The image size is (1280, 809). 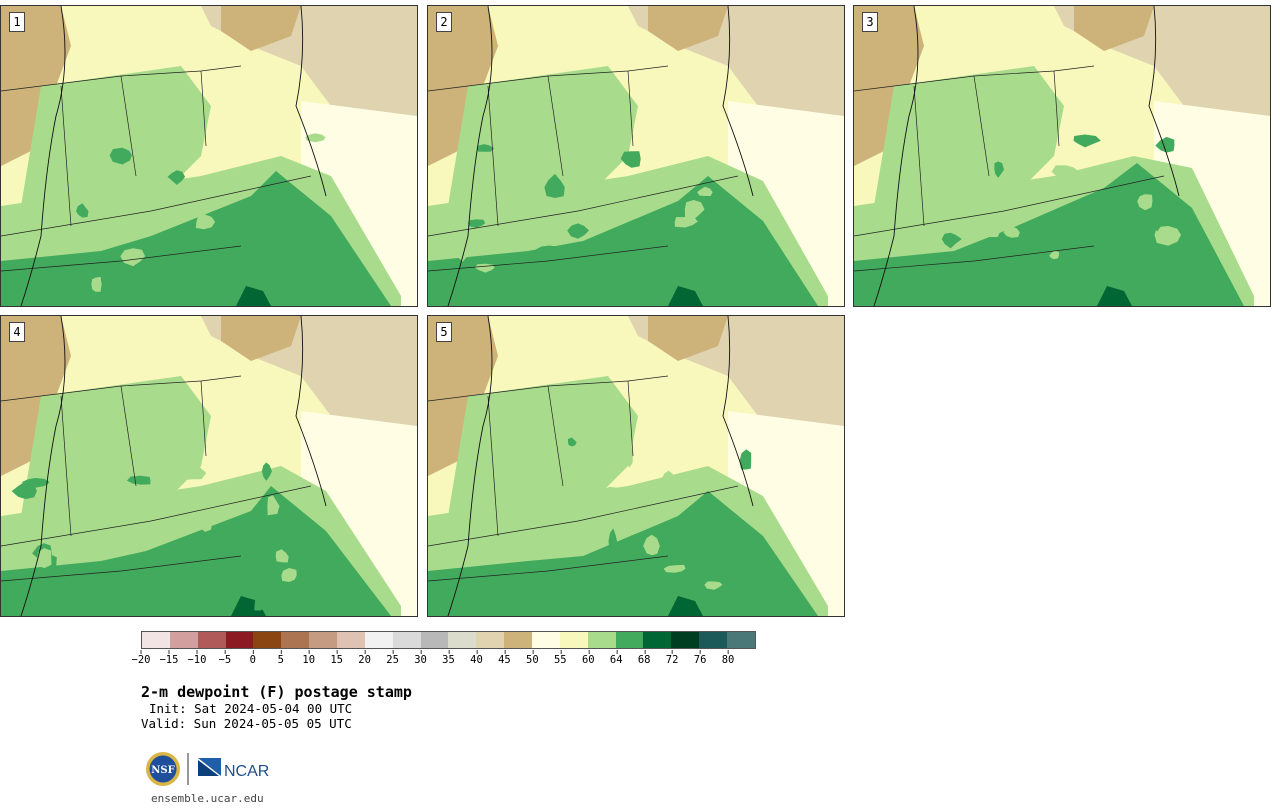 What do you see at coordinates (588, 658) in the screenshot?
I see `colorbar-tick-label: 60` at bounding box center [588, 658].